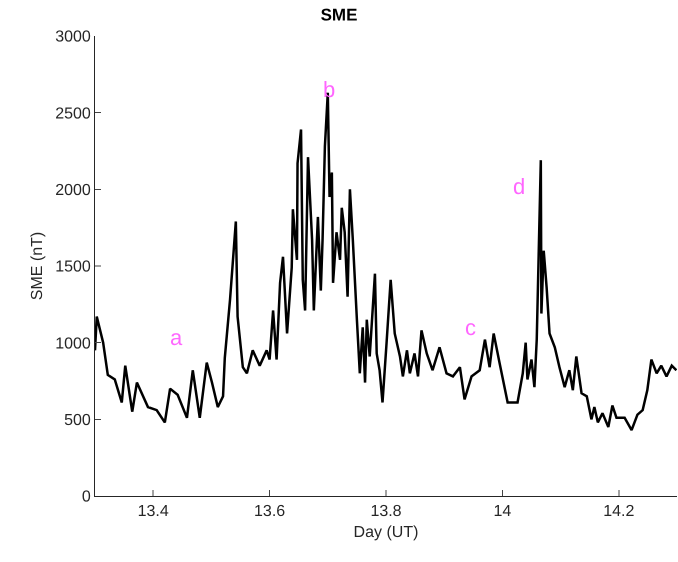  Describe the element at coordinates (73, 267) in the screenshot. I see `y-tick-label: 1500` at that location.